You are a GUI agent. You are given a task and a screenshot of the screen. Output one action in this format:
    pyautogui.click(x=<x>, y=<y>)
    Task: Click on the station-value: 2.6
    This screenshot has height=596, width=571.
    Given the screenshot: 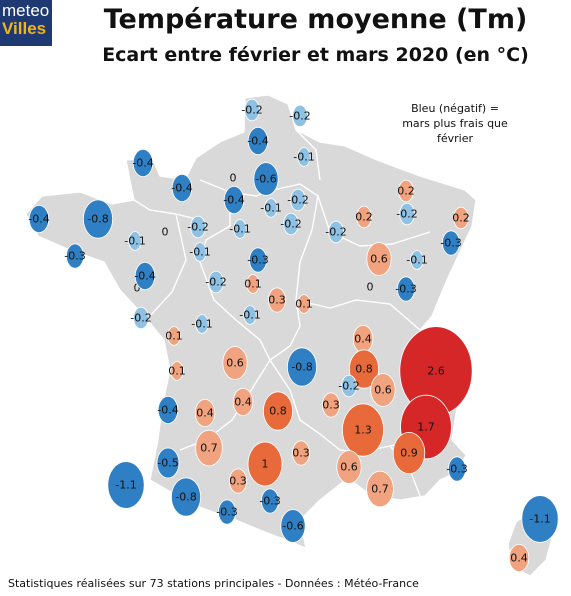 What is the action you would take?
    pyautogui.click(x=436, y=371)
    